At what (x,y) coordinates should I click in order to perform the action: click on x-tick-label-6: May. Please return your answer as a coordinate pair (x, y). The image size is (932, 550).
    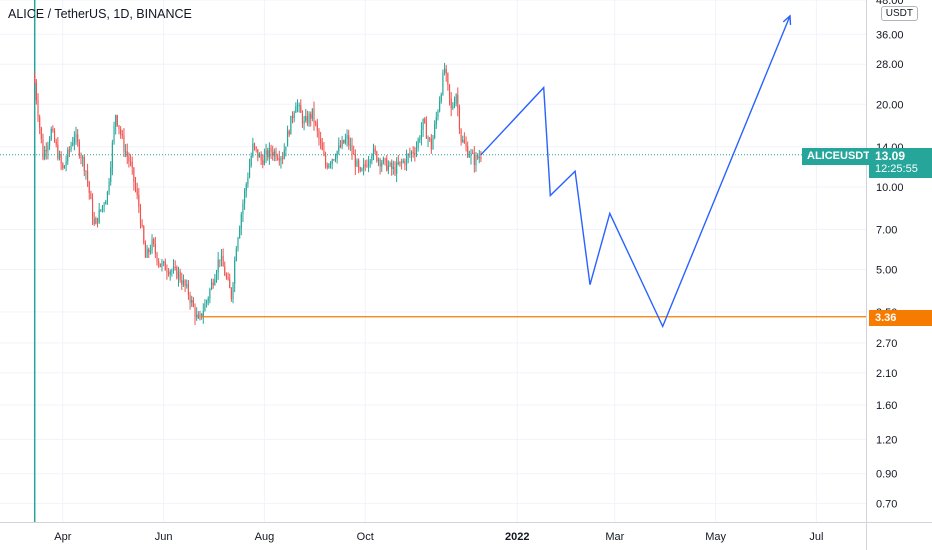
    Looking at the image, I should click on (715, 537).